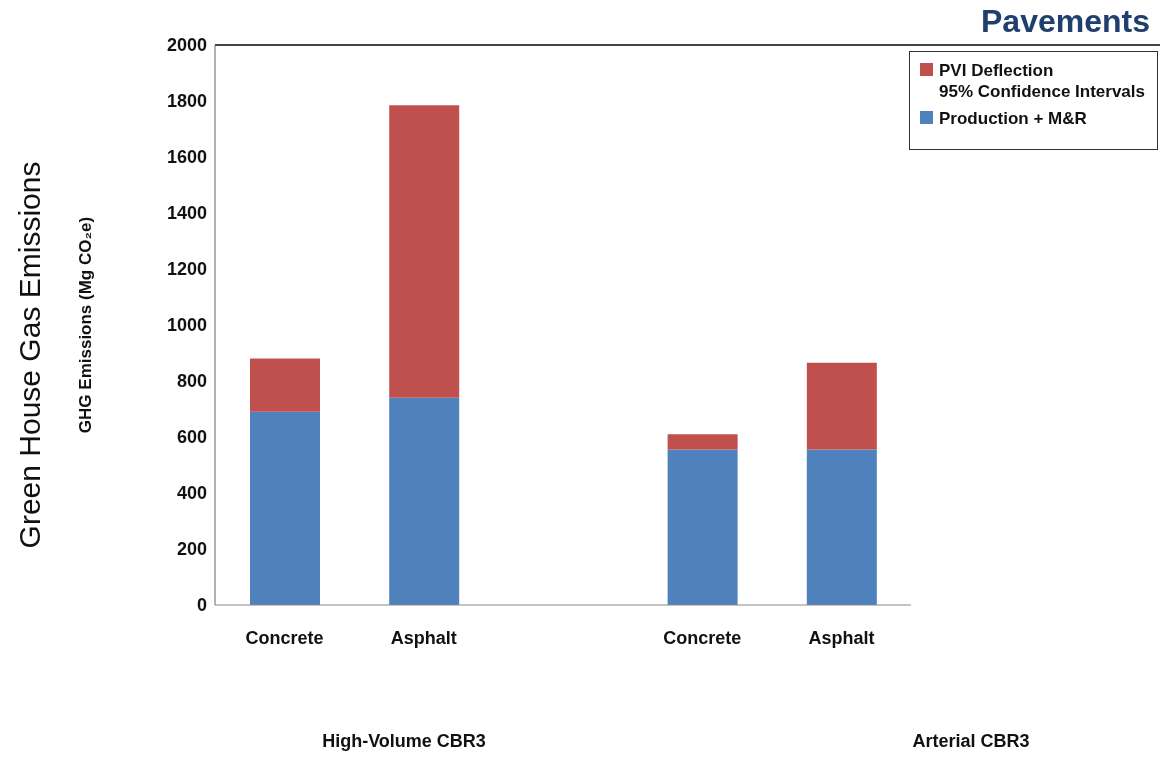 This screenshot has width=1160, height=765. I want to click on y-tick-label: 1600, so click(186, 157).